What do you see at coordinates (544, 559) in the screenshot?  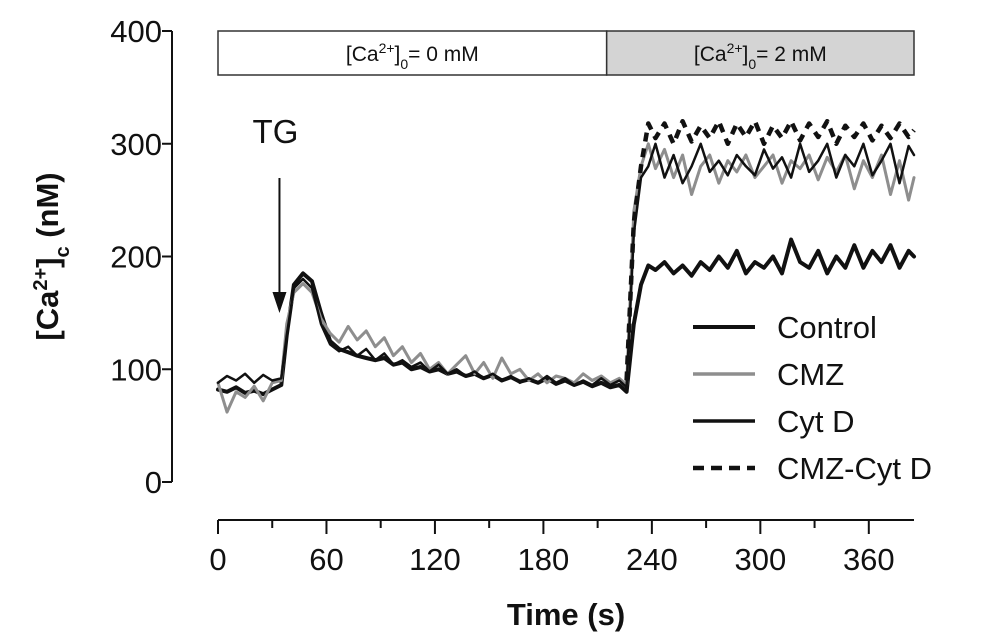 I see `x-tick-label: 180` at bounding box center [544, 559].